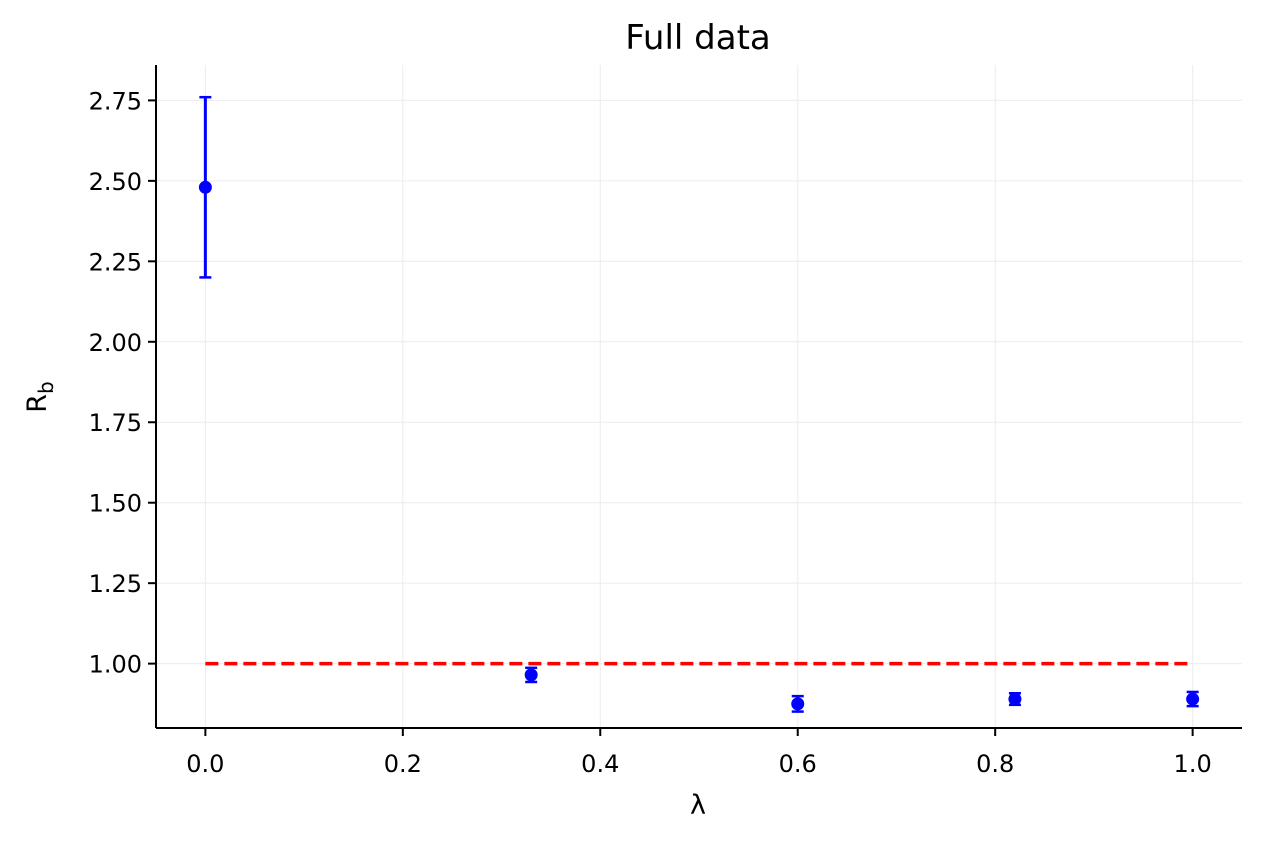 Image resolution: width=1262 pixels, height=844 pixels. What do you see at coordinates (1193, 764) in the screenshot?
I see `x-tick-label-5: 1.0` at bounding box center [1193, 764].